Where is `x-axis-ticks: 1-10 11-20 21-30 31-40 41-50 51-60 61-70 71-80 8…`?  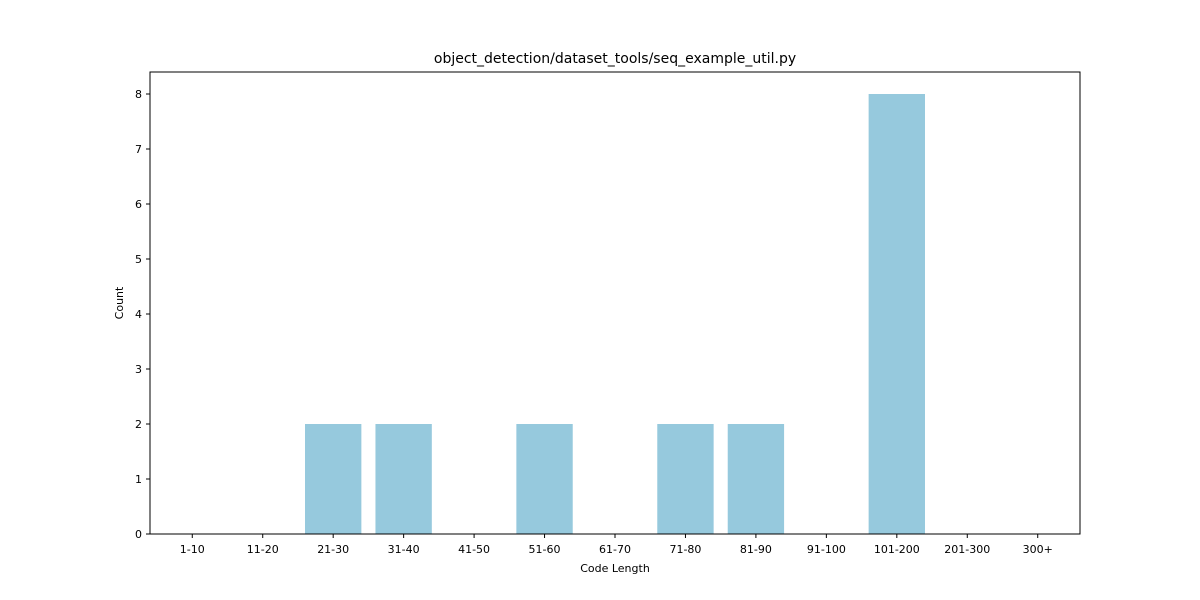 x-axis-ticks: 1-10 11-20 21-30 31-40 41-50 51-60 61-70 71-80 8… is located at coordinates (616, 545).